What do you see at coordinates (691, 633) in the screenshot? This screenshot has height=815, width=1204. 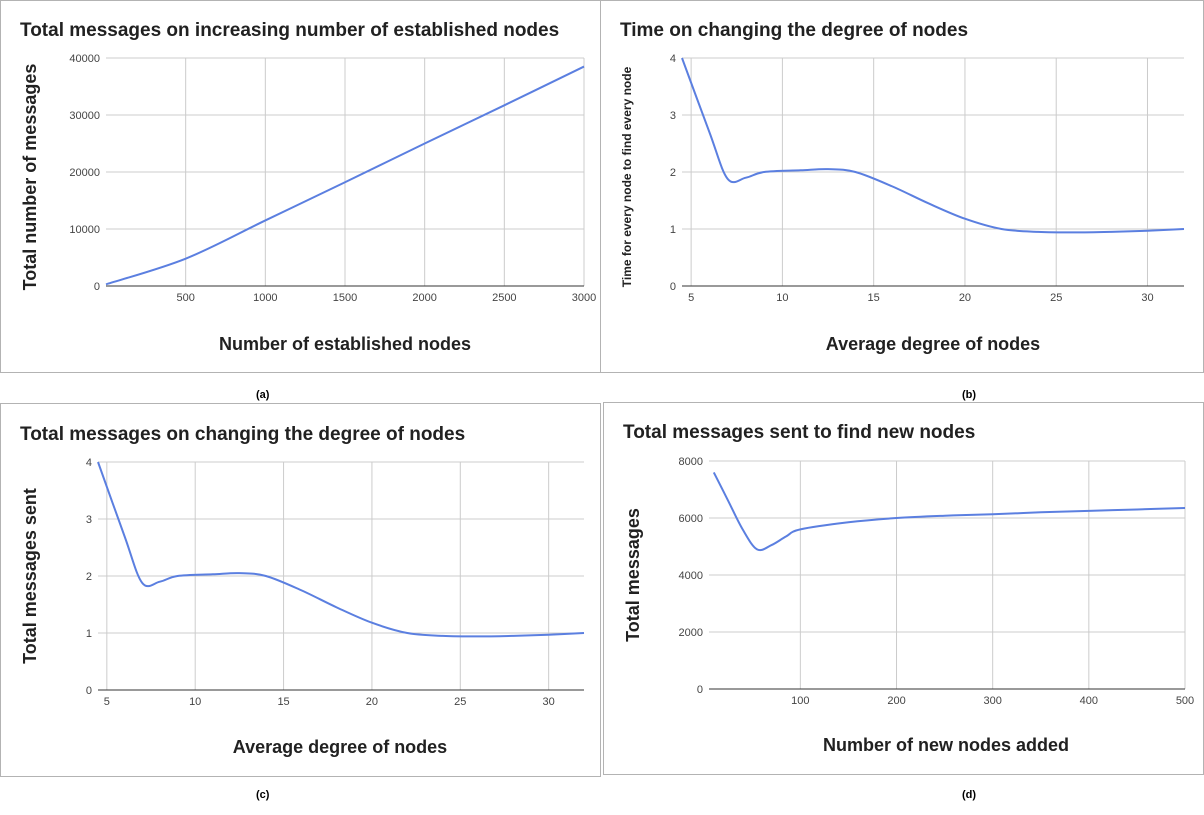 I see `y-tick-label: 2000` at bounding box center [691, 633].